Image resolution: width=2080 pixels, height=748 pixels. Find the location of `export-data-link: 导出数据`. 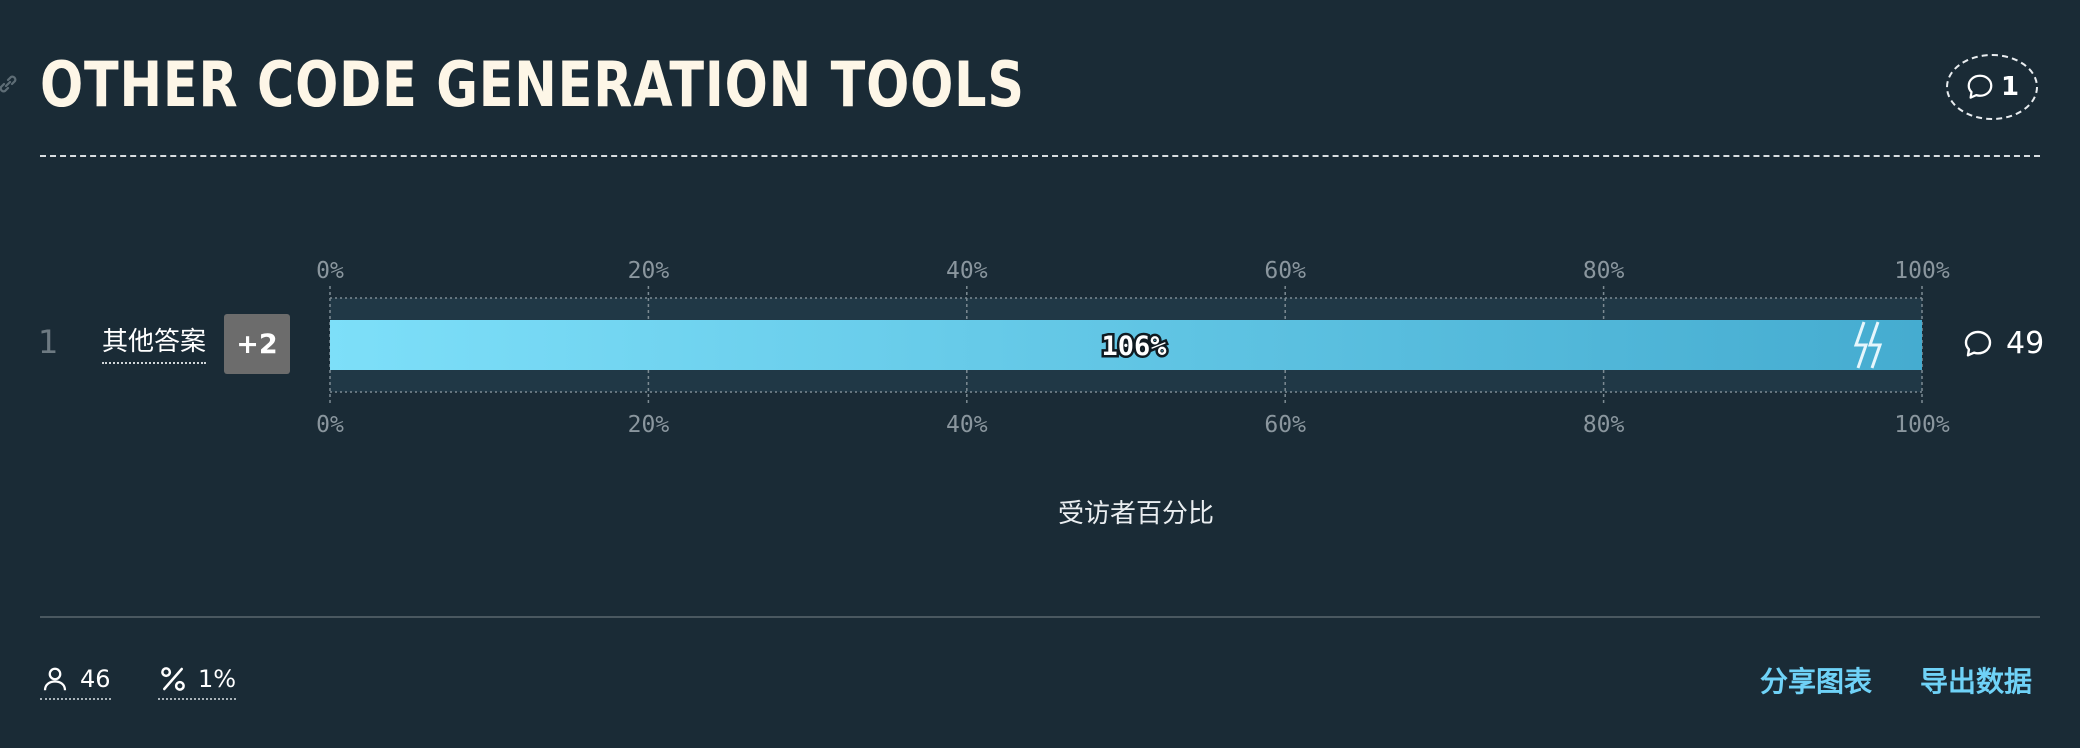

export-data-link: 导出数据 is located at coordinates (1976, 681).